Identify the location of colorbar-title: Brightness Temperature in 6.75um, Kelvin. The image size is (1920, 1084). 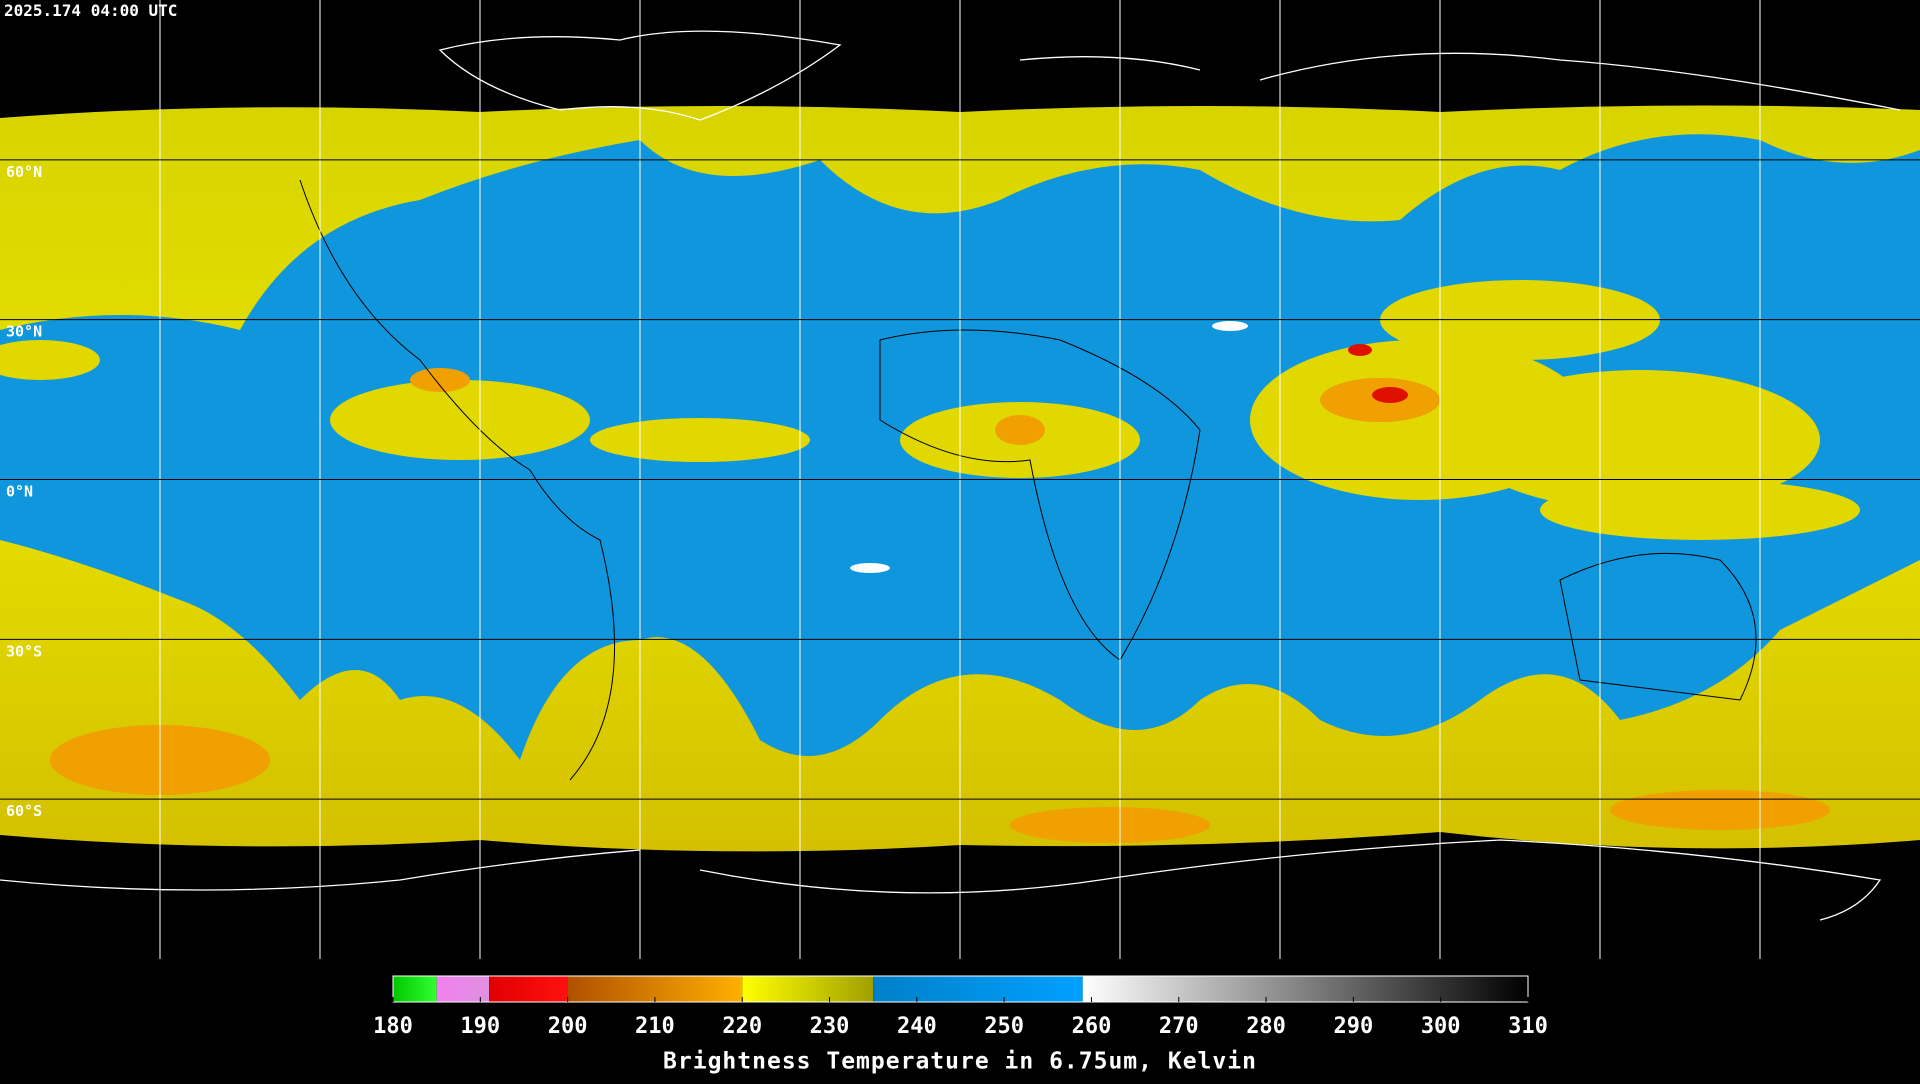
(960, 1062).